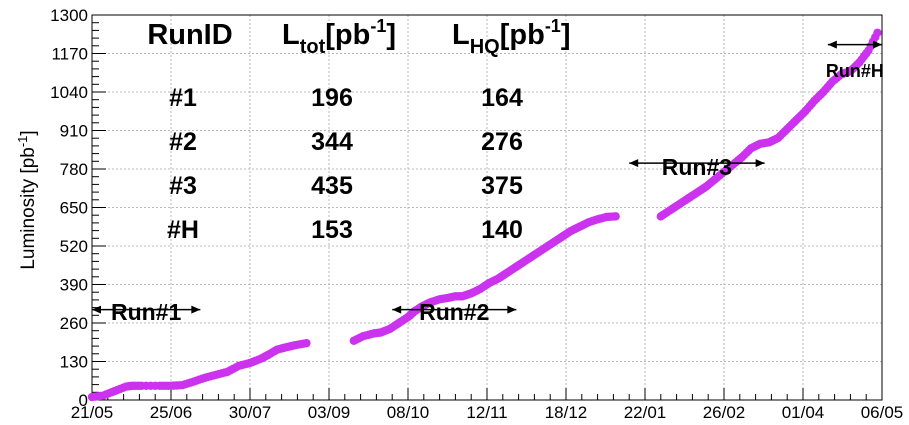 The image size is (909, 425). What do you see at coordinates (502, 230) in the screenshot?
I see `table-row-lhq: 140` at bounding box center [502, 230].